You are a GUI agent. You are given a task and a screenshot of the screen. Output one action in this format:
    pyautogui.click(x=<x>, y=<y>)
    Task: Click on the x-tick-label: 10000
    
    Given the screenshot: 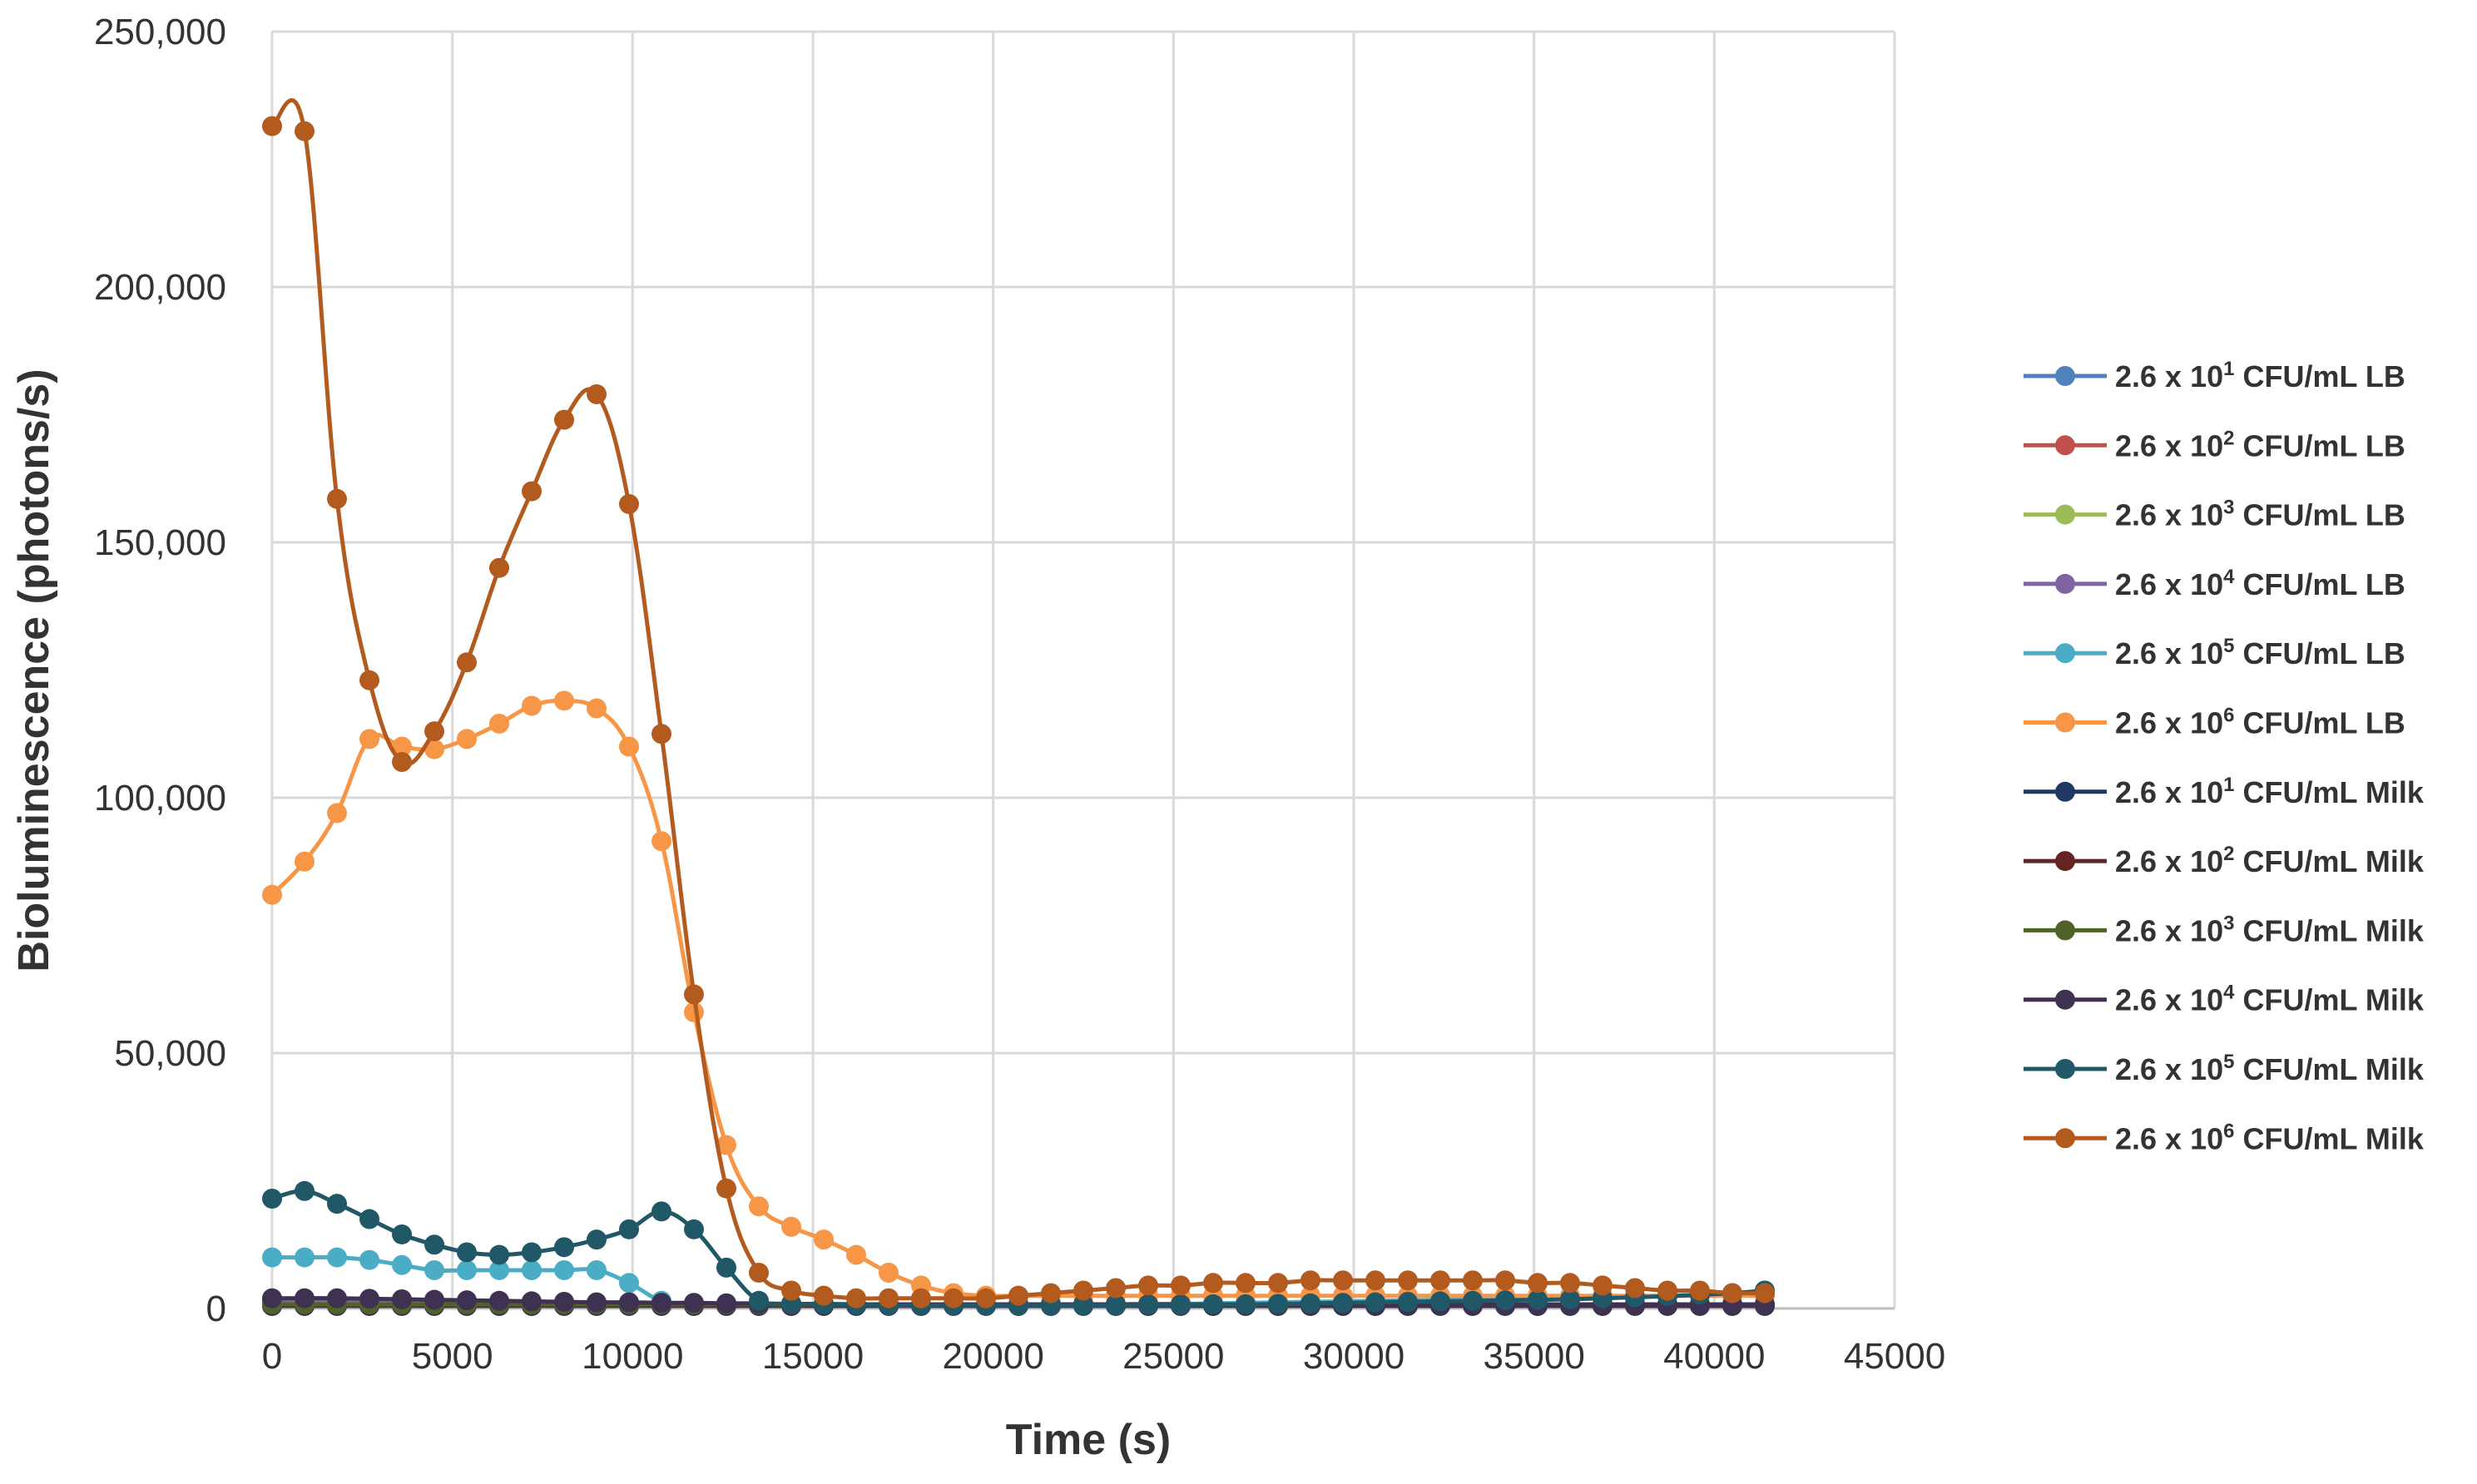 What is the action you would take?
    pyautogui.click(x=632, y=1356)
    